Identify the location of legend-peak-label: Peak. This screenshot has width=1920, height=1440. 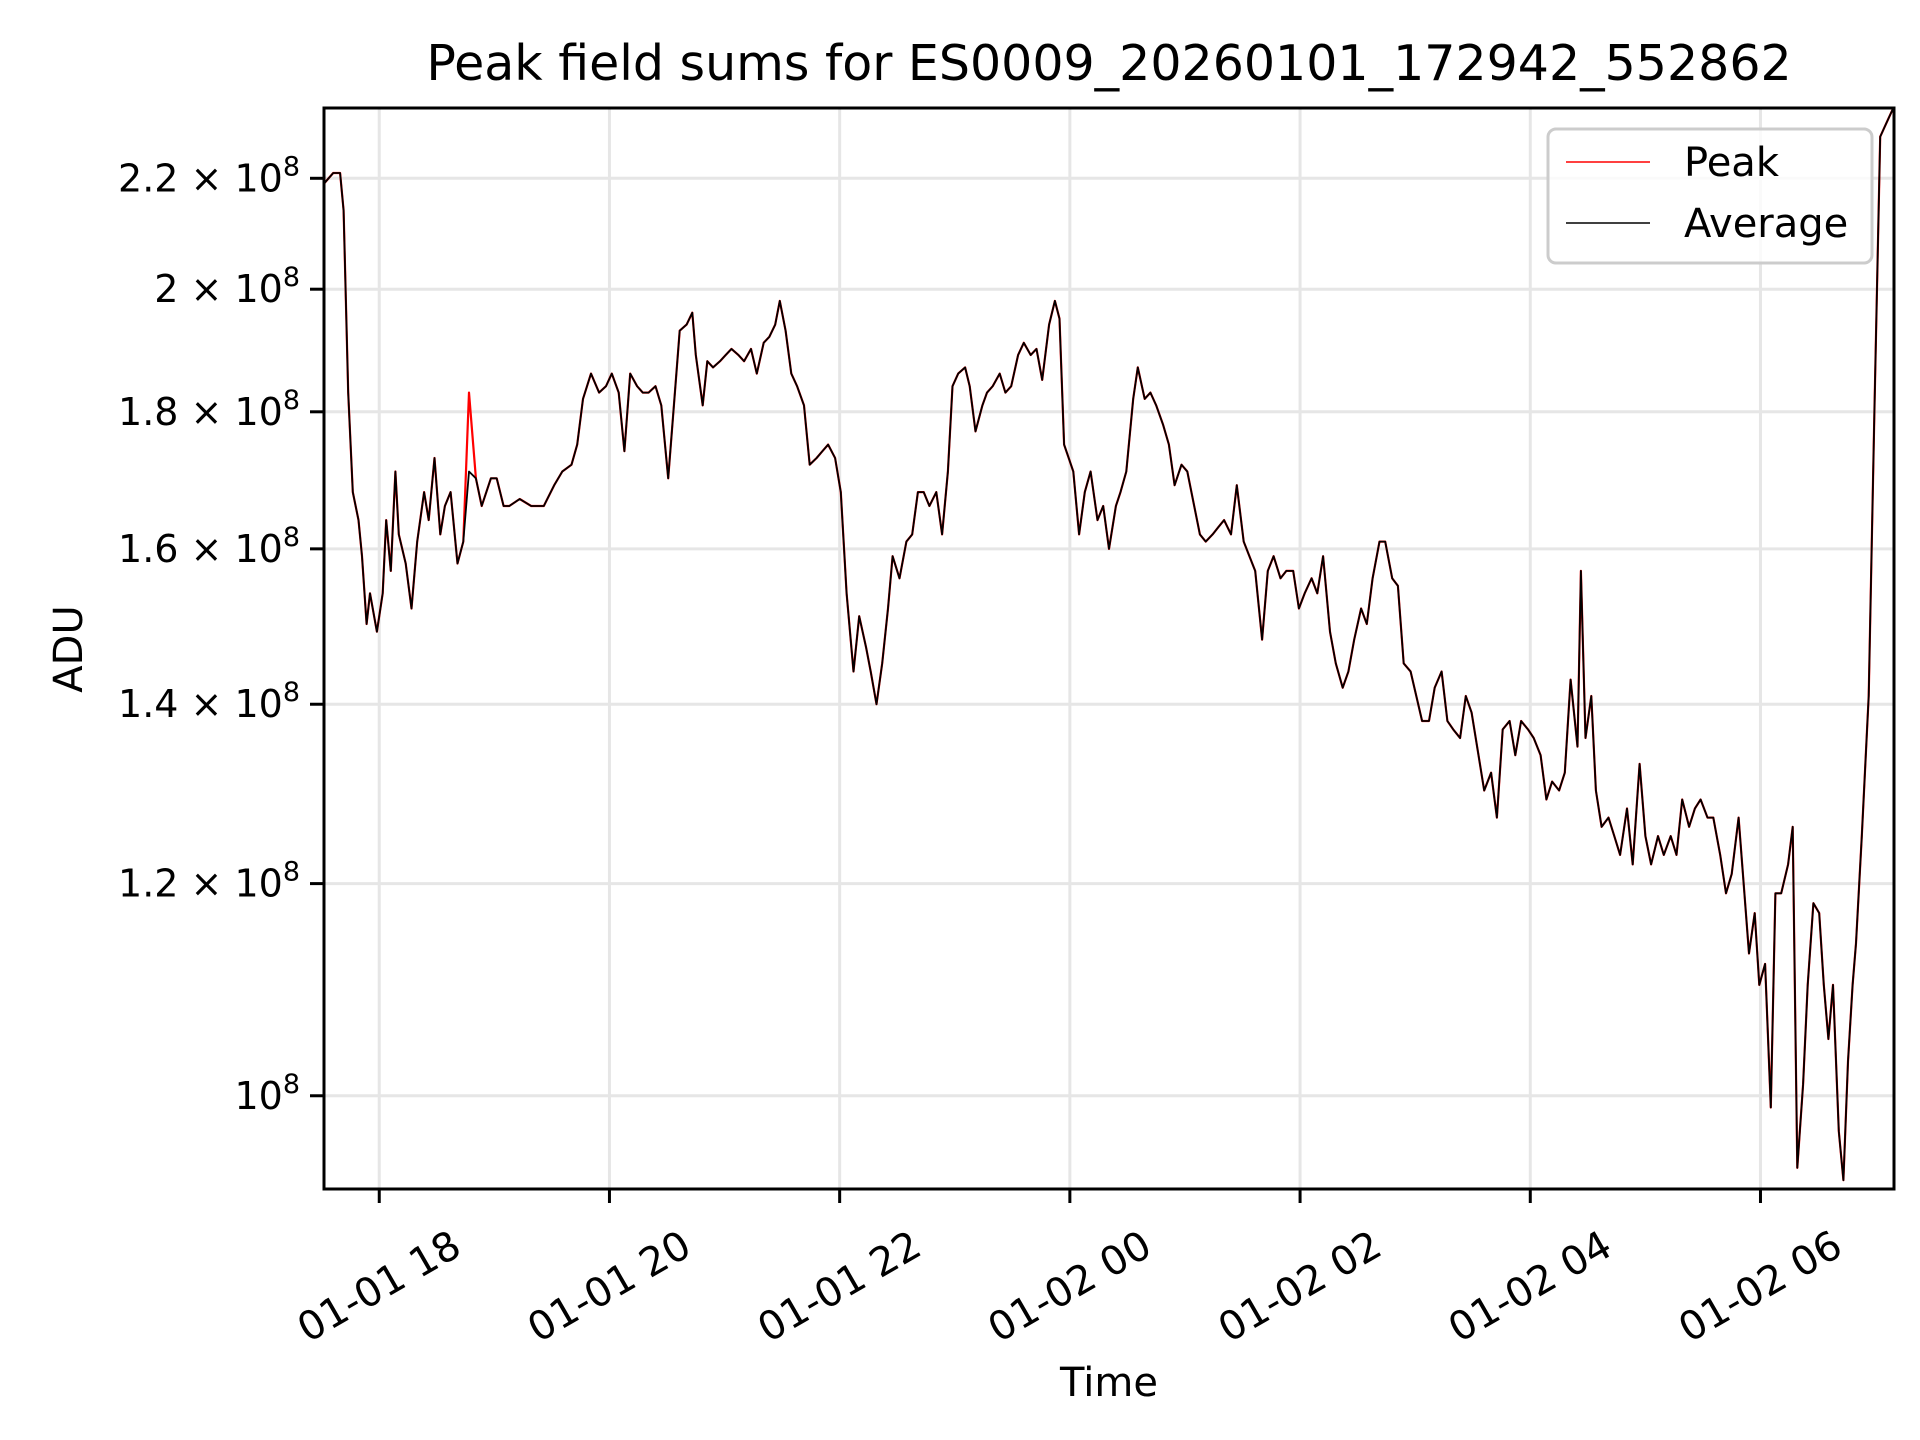
(1732, 163).